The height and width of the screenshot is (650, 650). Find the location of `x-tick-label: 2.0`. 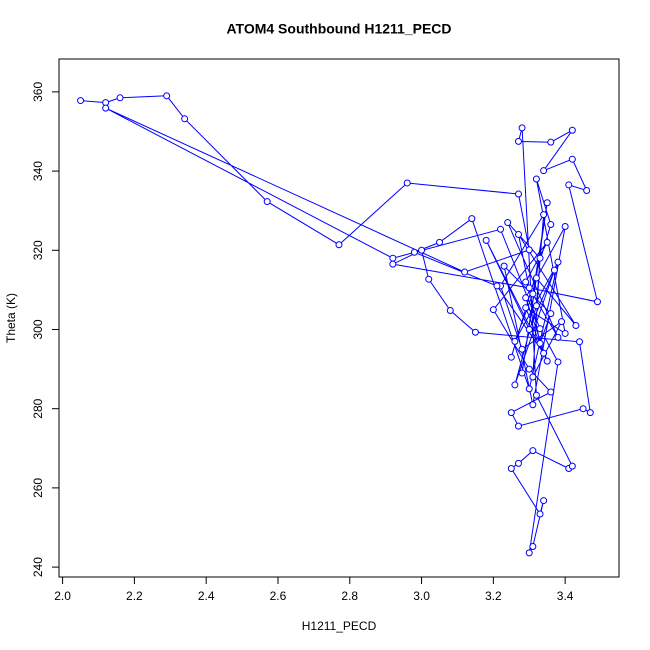

x-tick-label: 2.0 is located at coordinates (62, 596).